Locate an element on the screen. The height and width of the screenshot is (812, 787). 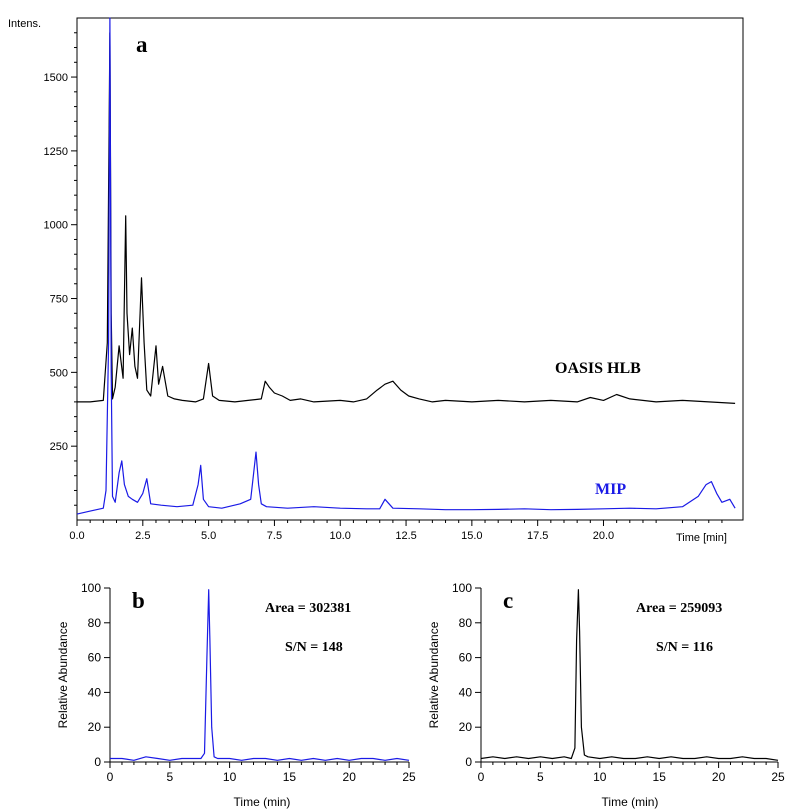
panel-a-xtick-label: 2.5 is located at coordinates (142, 536).